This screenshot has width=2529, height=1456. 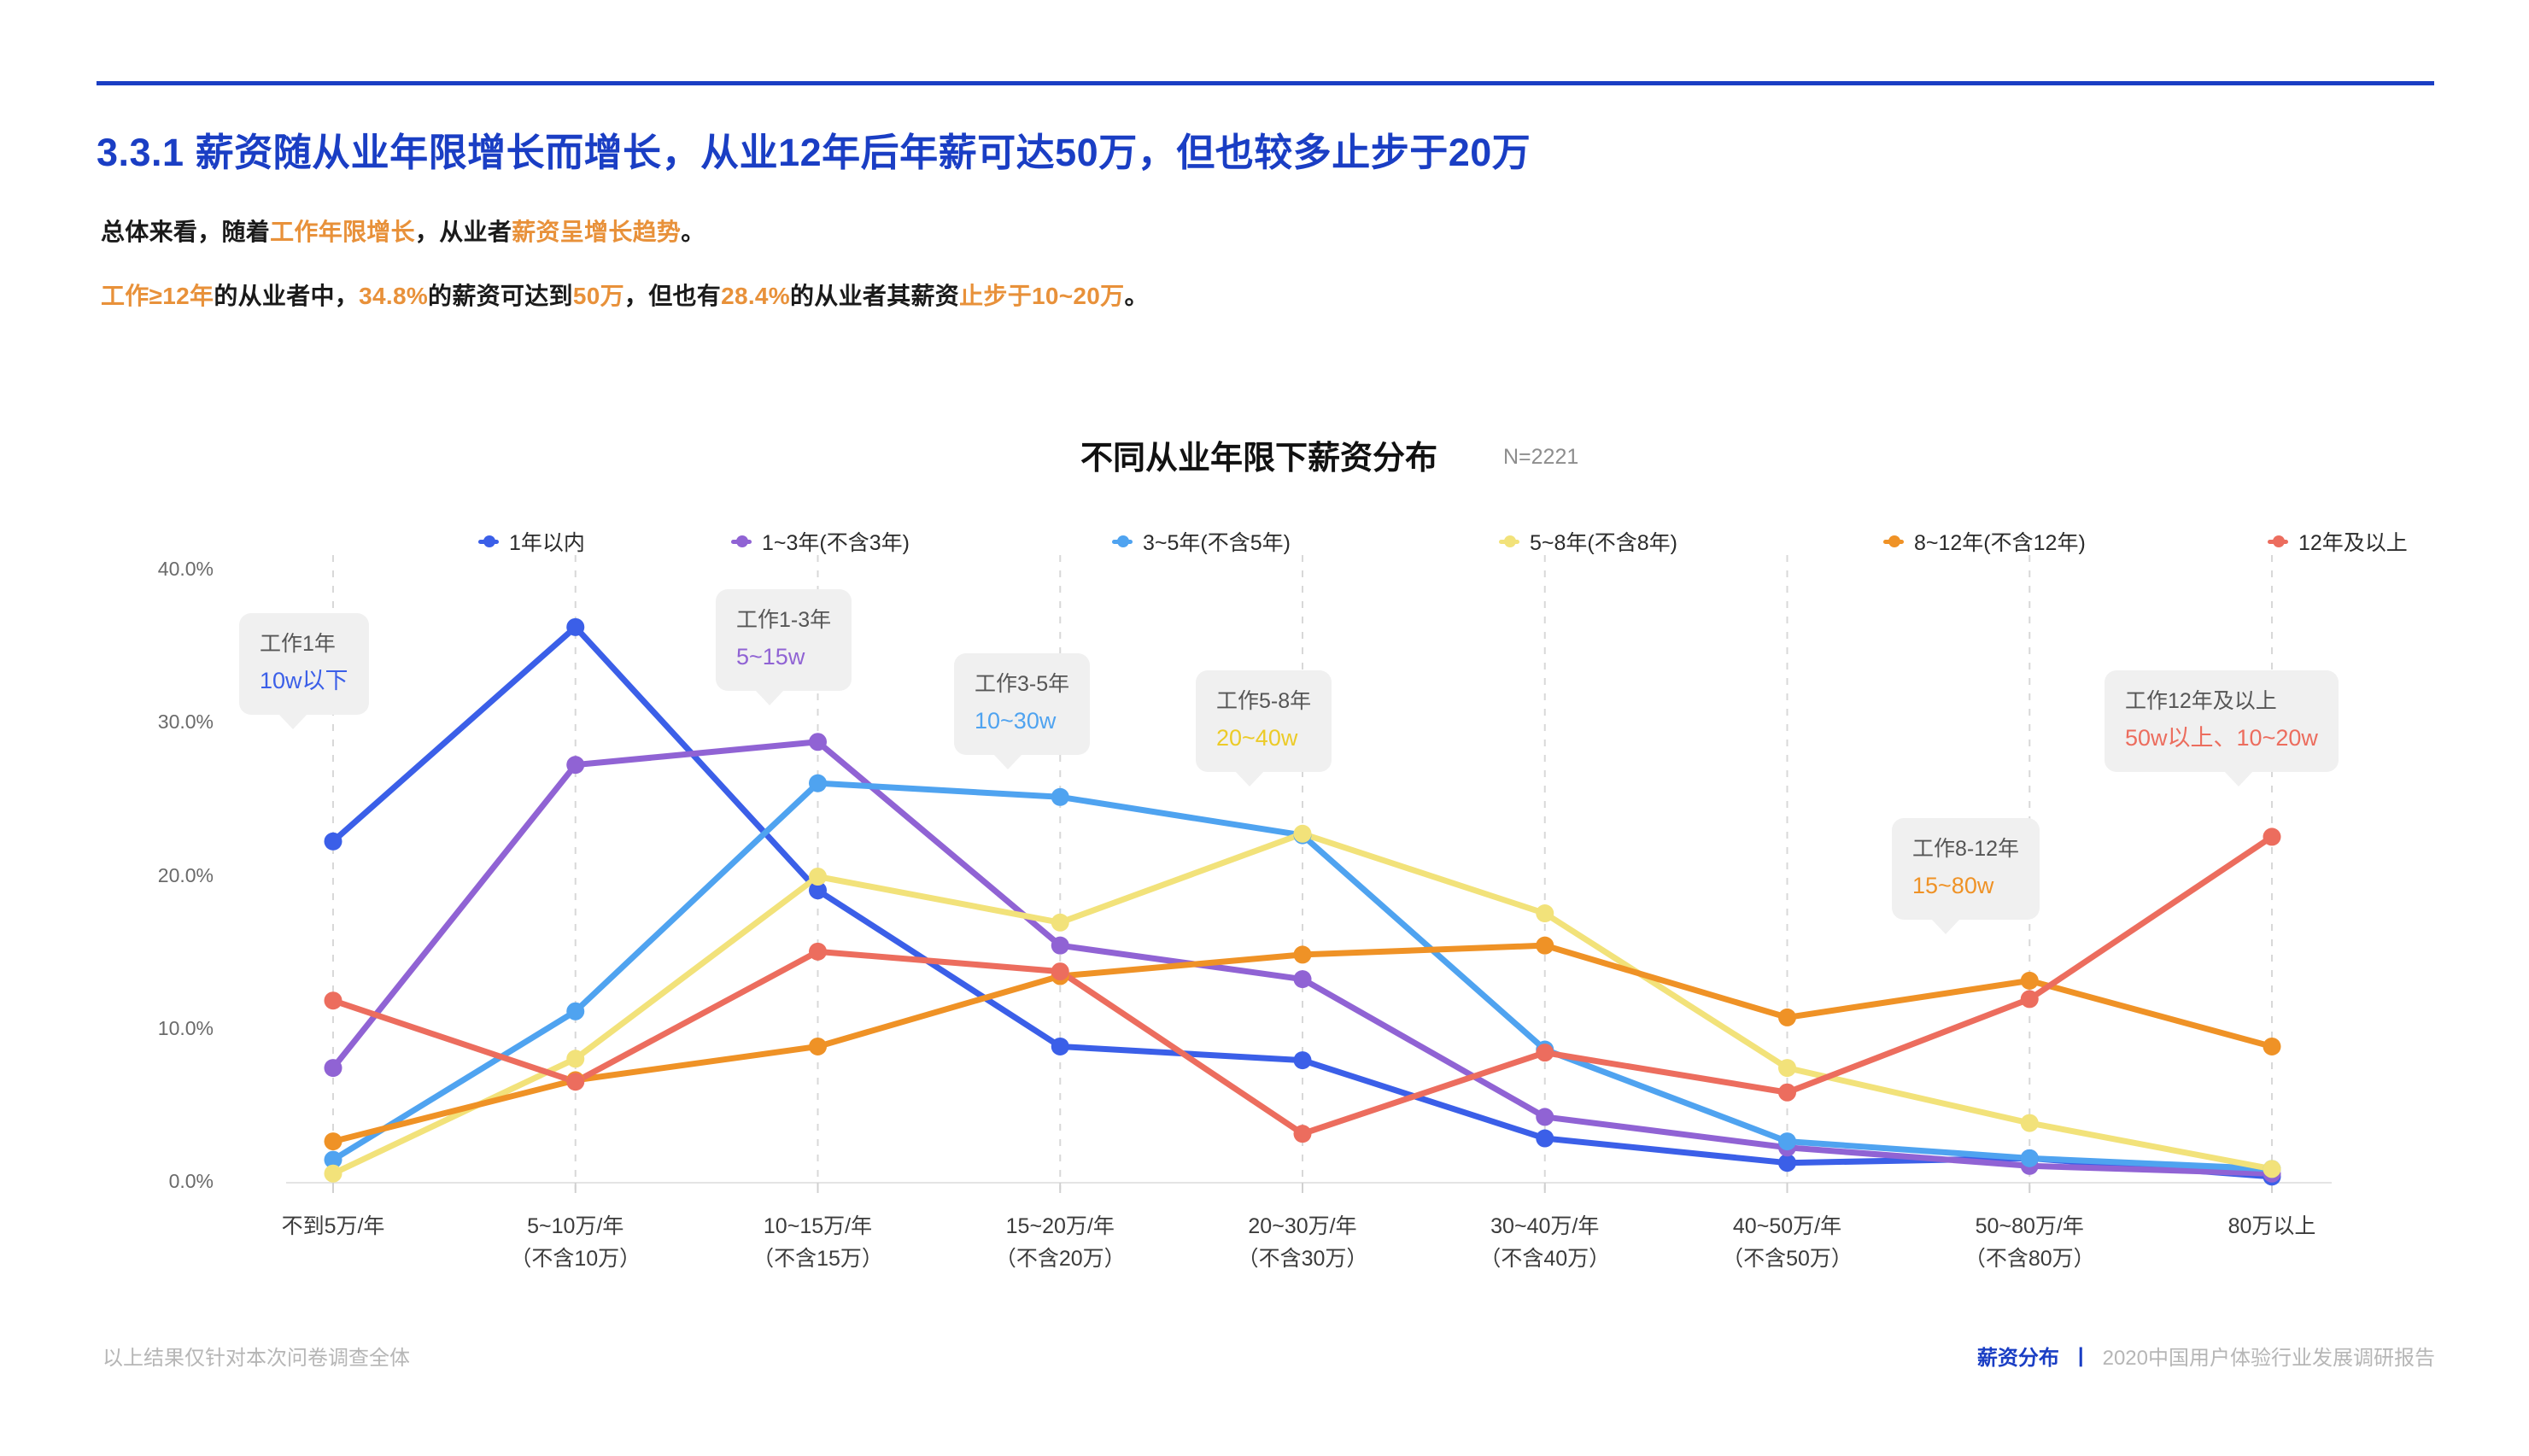 What do you see at coordinates (1136, 296) in the screenshot?
I see `summary-segment: 。` at bounding box center [1136, 296].